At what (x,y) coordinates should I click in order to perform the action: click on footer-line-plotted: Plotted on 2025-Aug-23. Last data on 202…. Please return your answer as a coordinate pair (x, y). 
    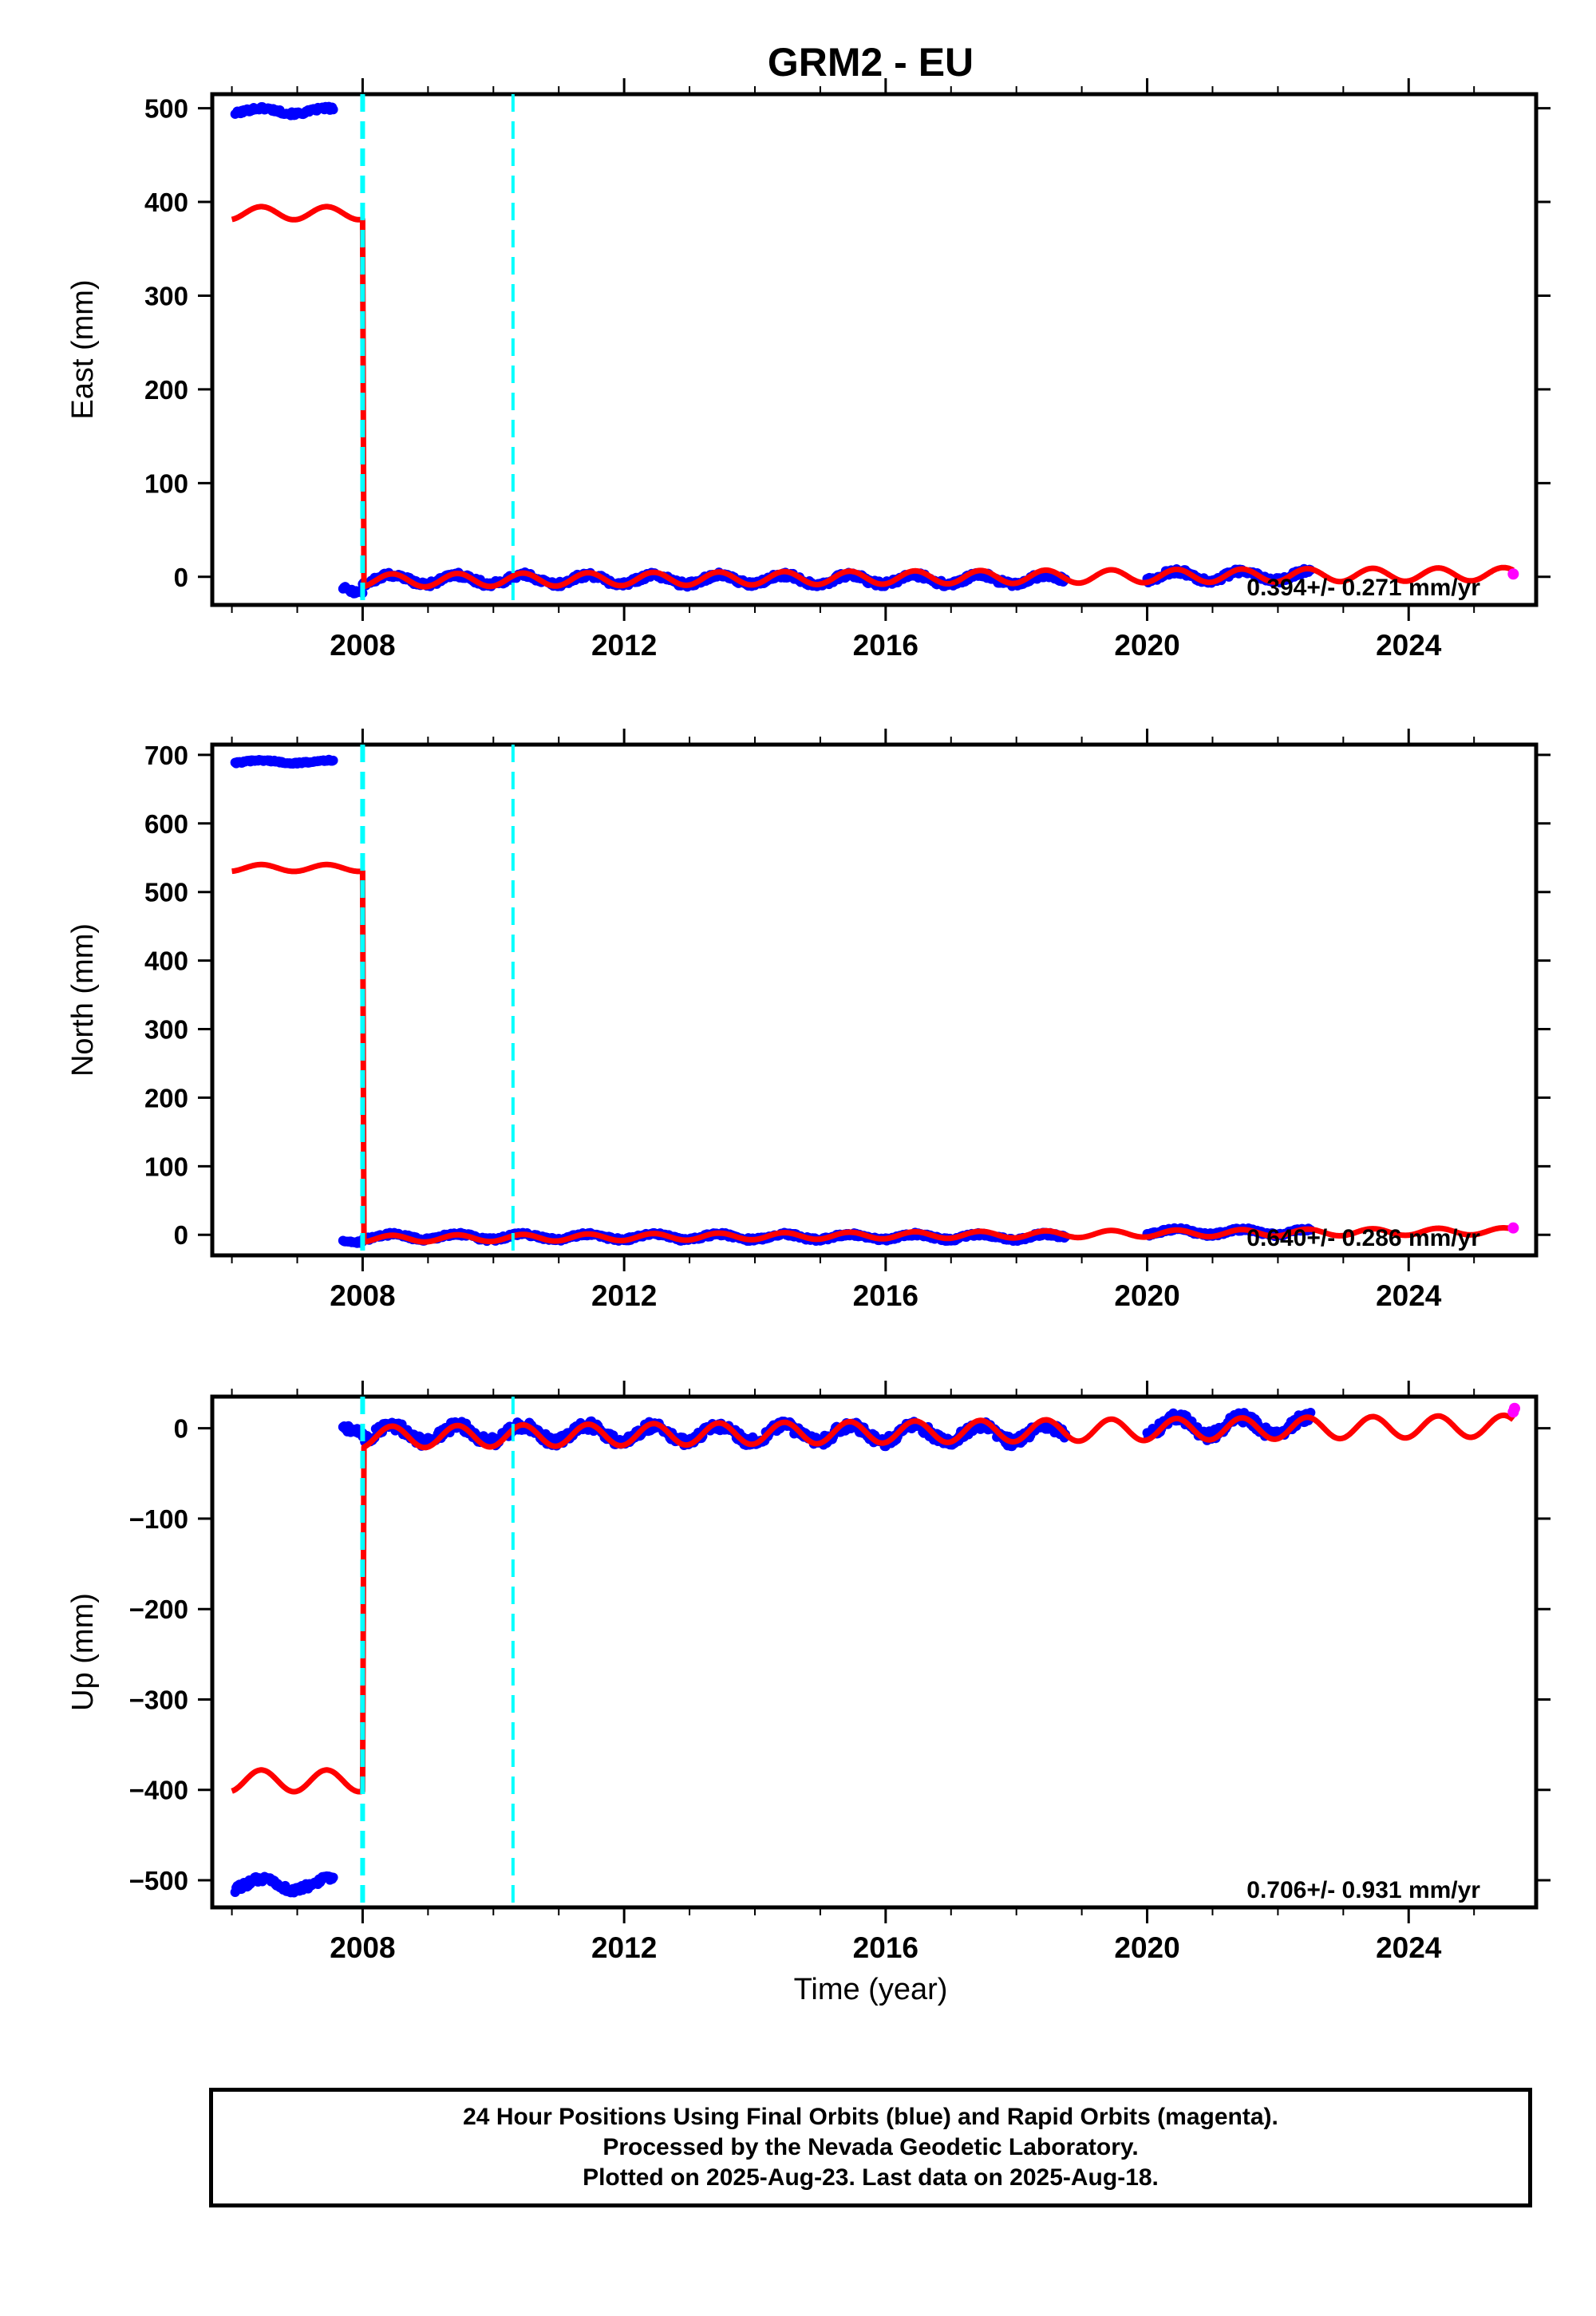
    Looking at the image, I should click on (871, 2177).